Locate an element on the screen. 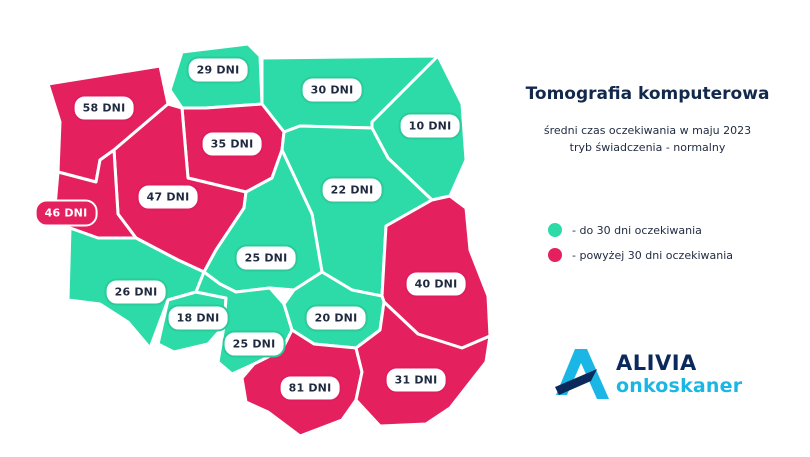 The image size is (810, 457). region-label: 58 DNI is located at coordinates (104, 108).